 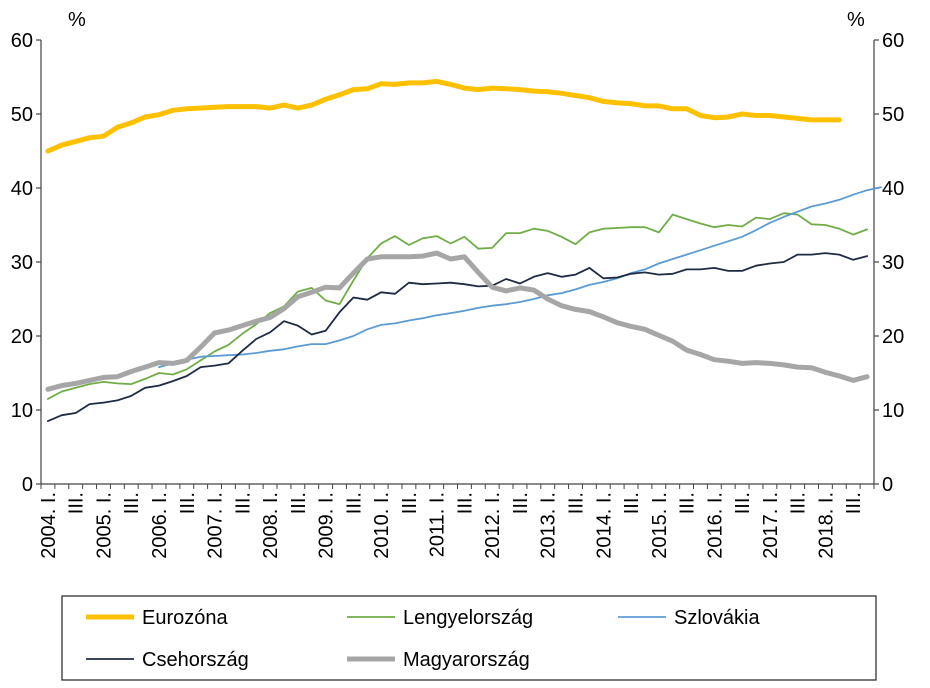 I want to click on legend-box, so click(x=469, y=638).